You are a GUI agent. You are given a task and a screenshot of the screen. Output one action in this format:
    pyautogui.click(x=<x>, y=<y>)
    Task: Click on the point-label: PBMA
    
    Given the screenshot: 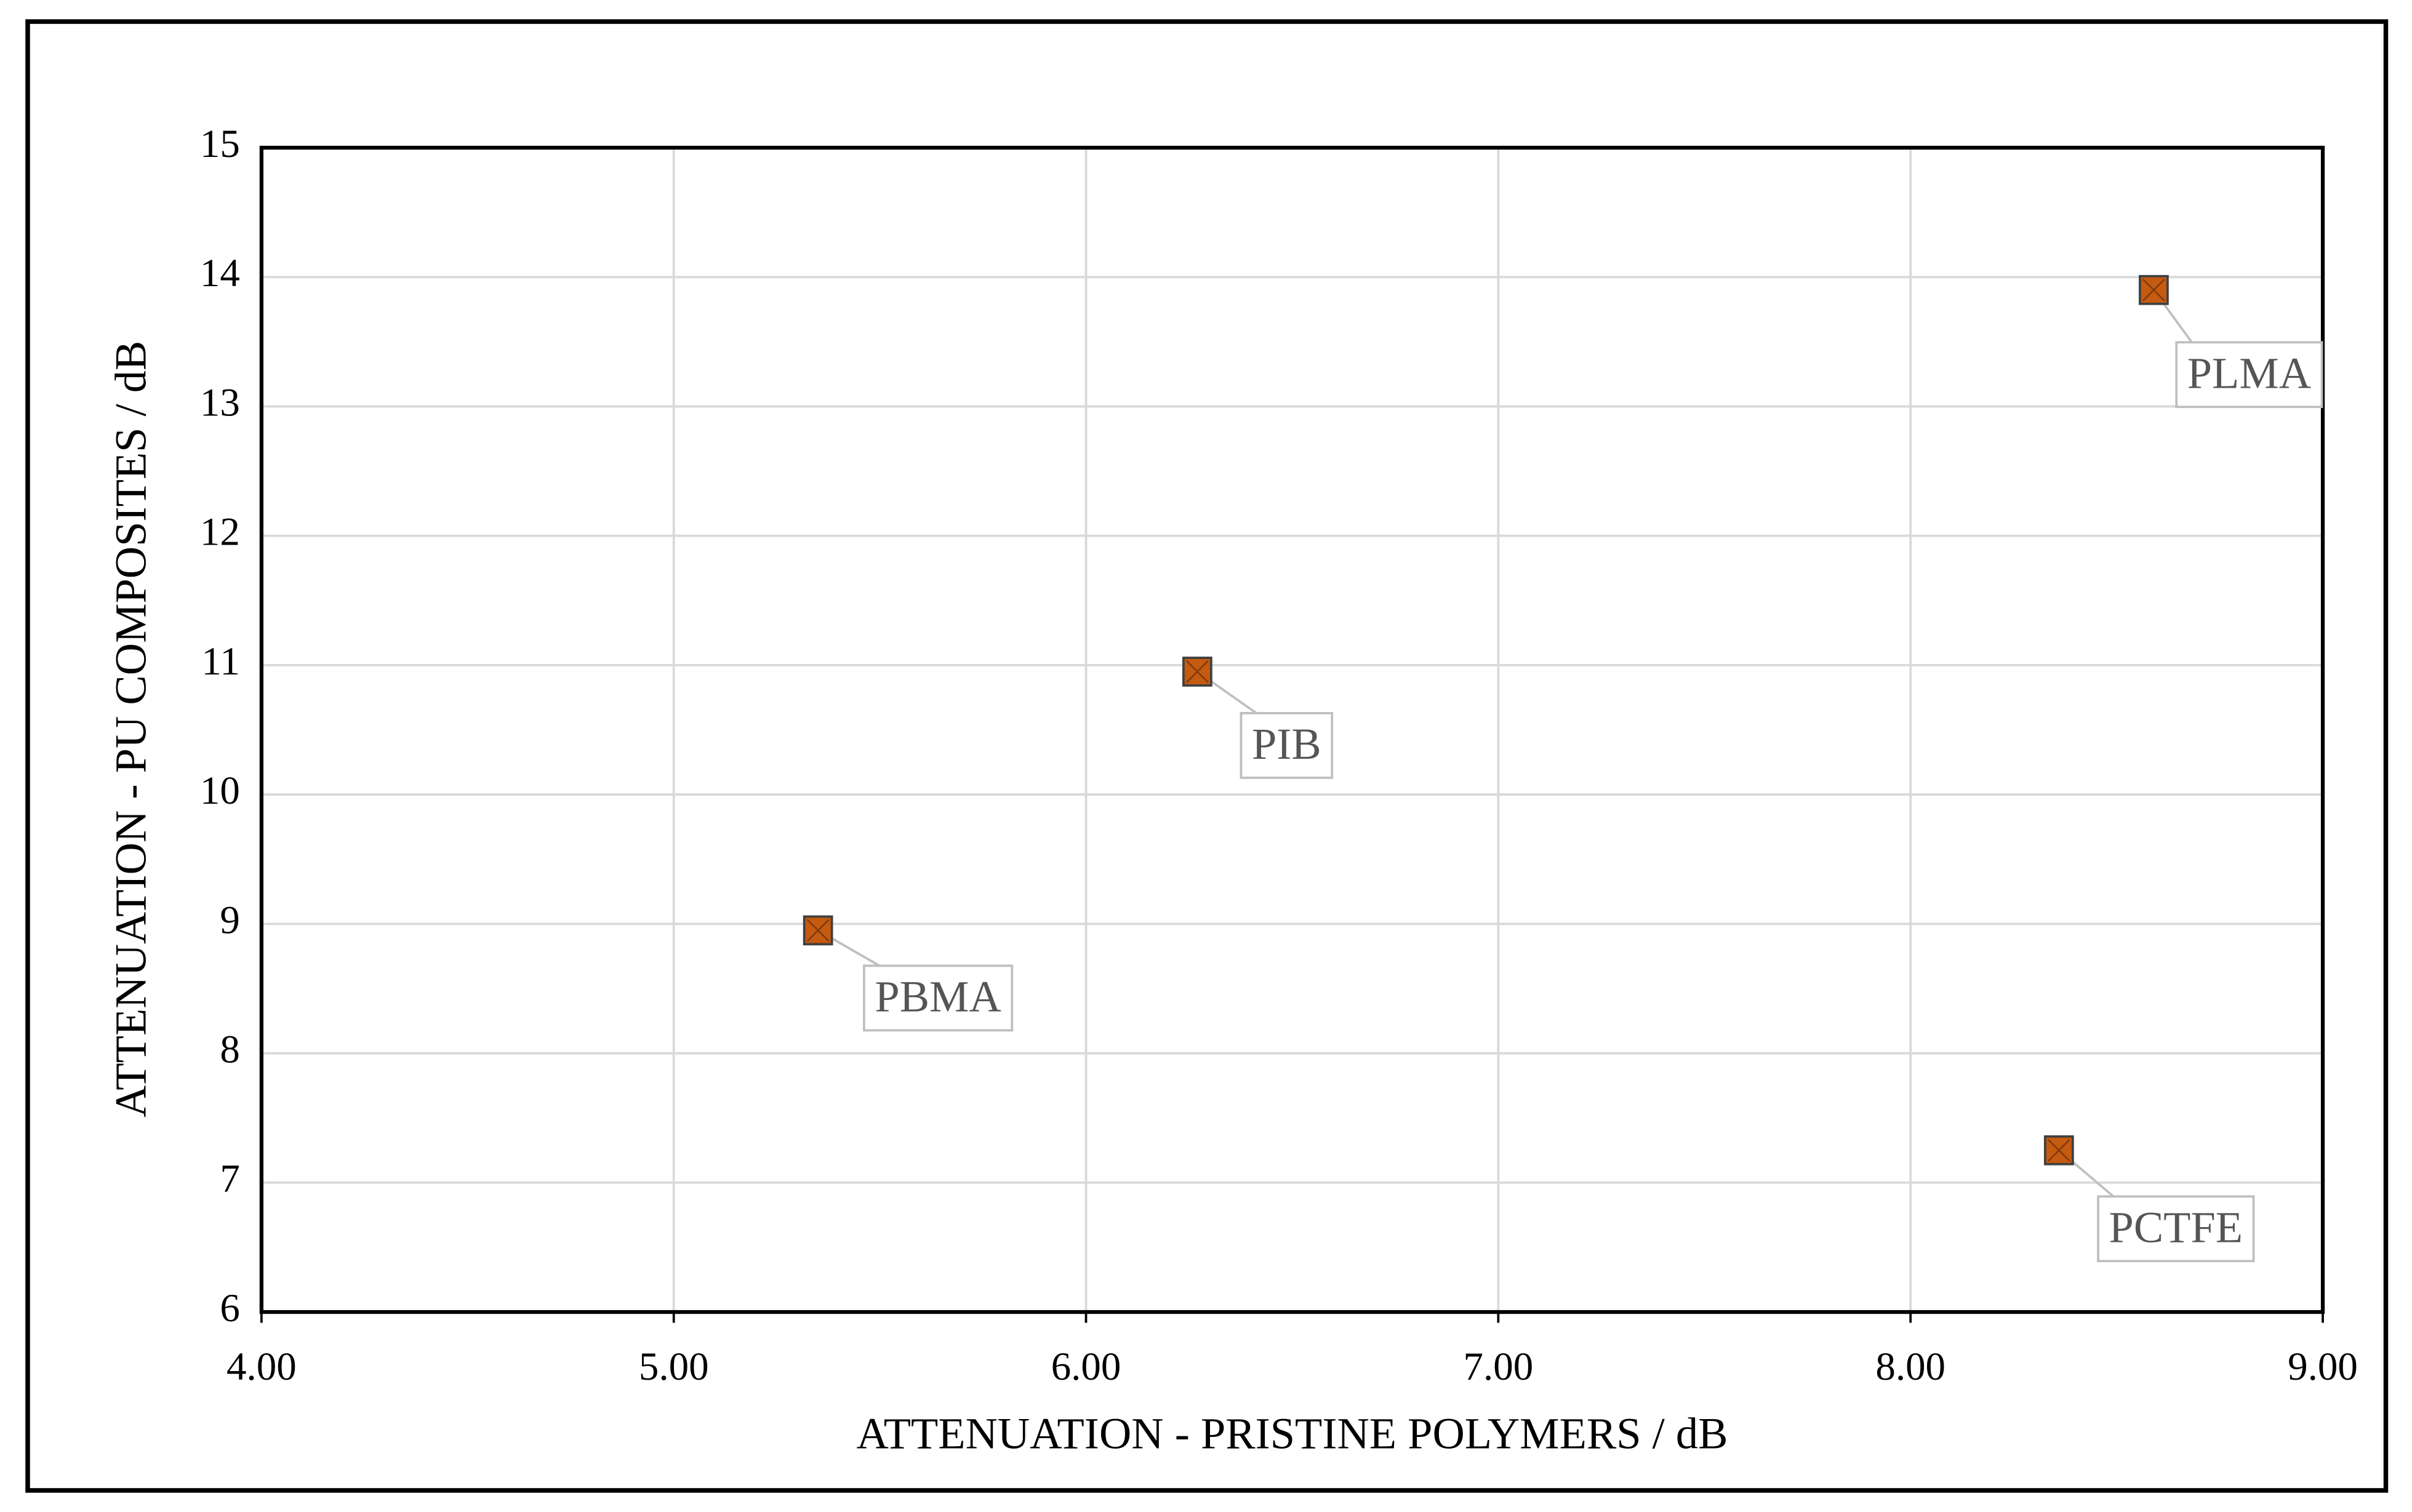 What is the action you would take?
    pyautogui.click(x=938, y=996)
    